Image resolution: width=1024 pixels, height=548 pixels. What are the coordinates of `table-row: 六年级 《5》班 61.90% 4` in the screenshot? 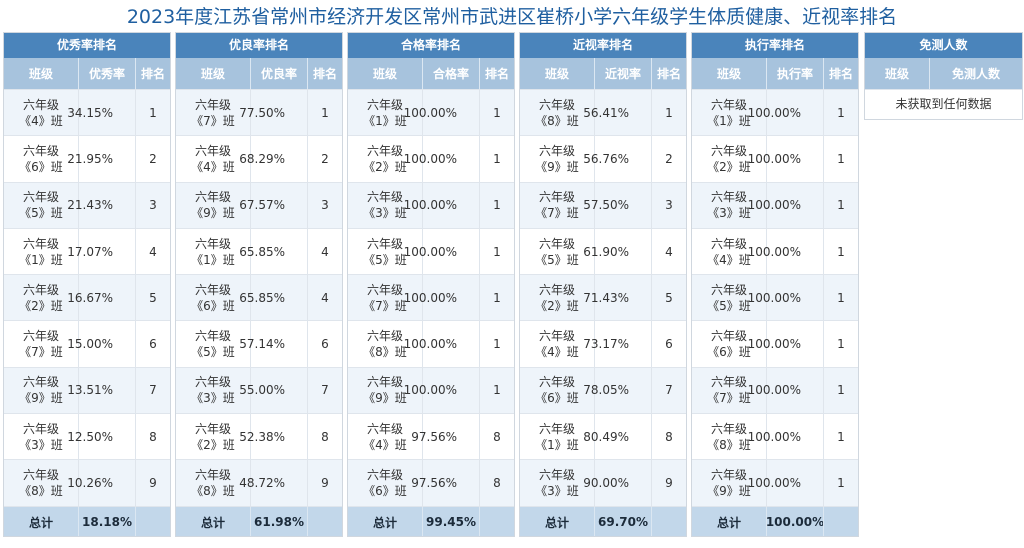 It's located at (603, 251).